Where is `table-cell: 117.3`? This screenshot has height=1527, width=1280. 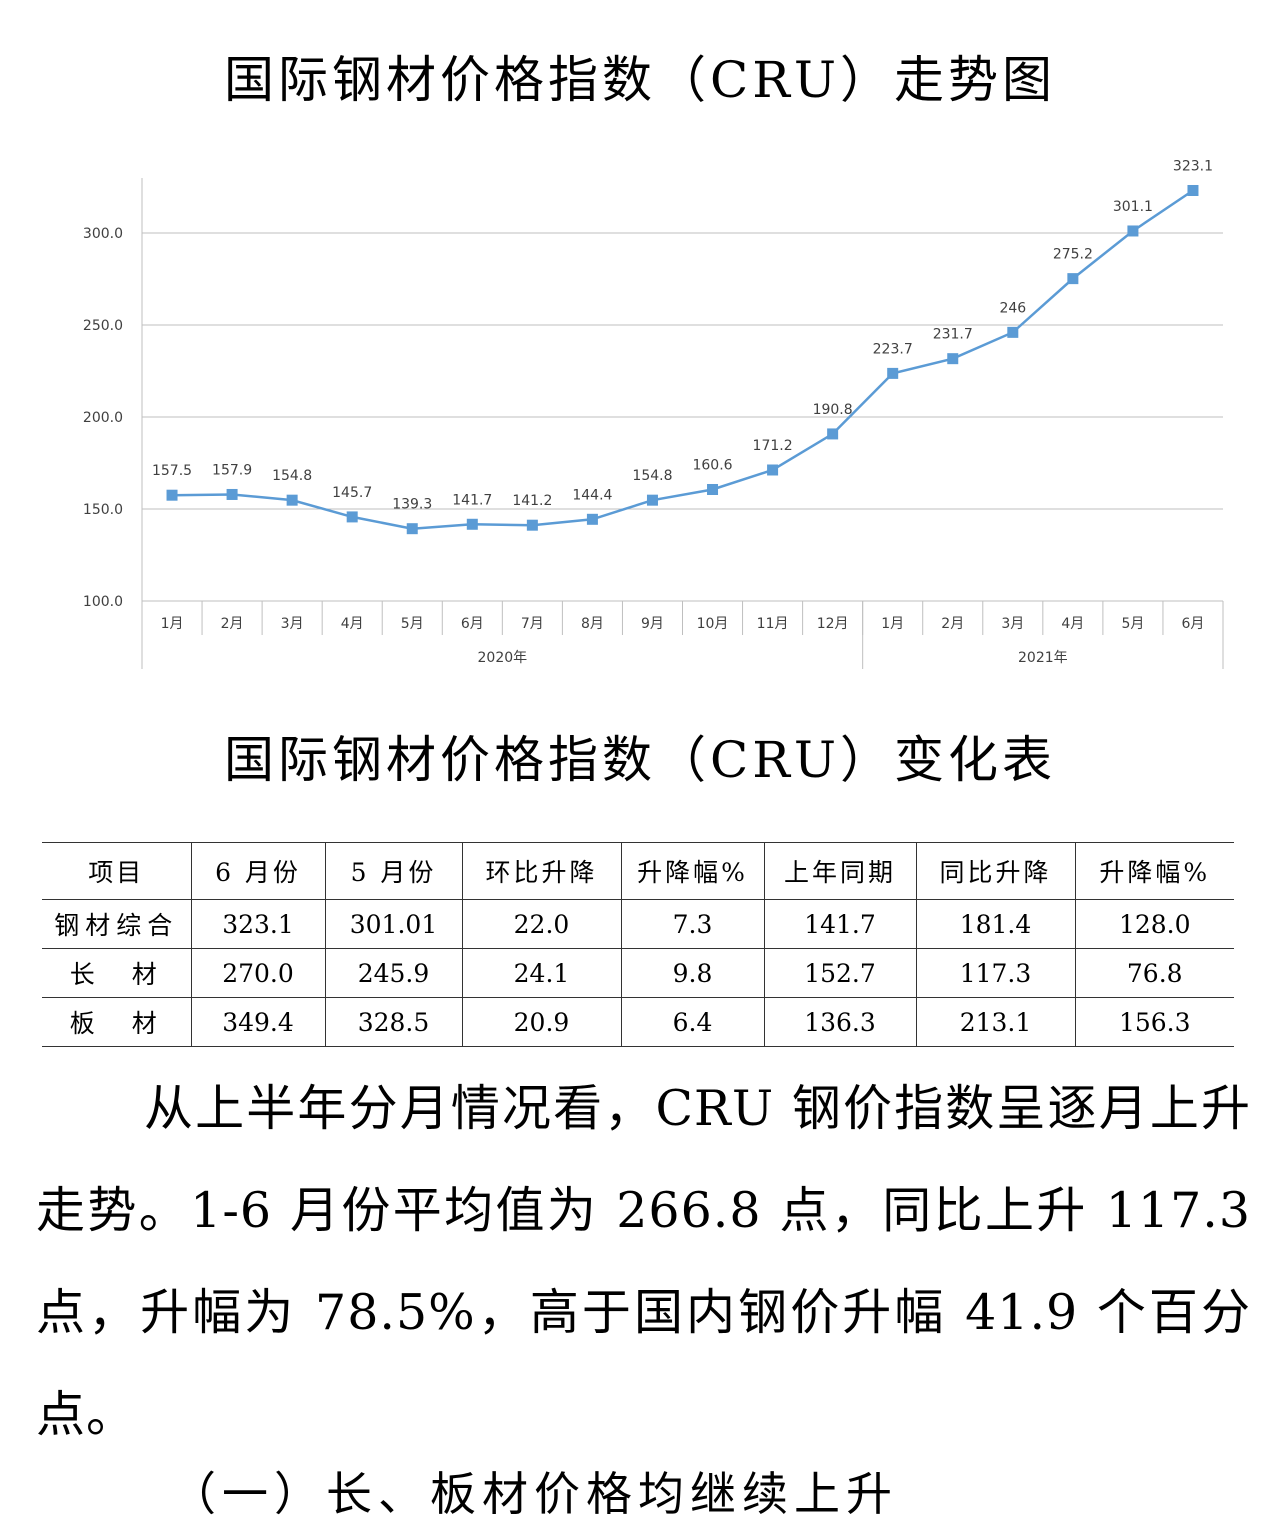 table-cell: 117.3 is located at coordinates (995, 973).